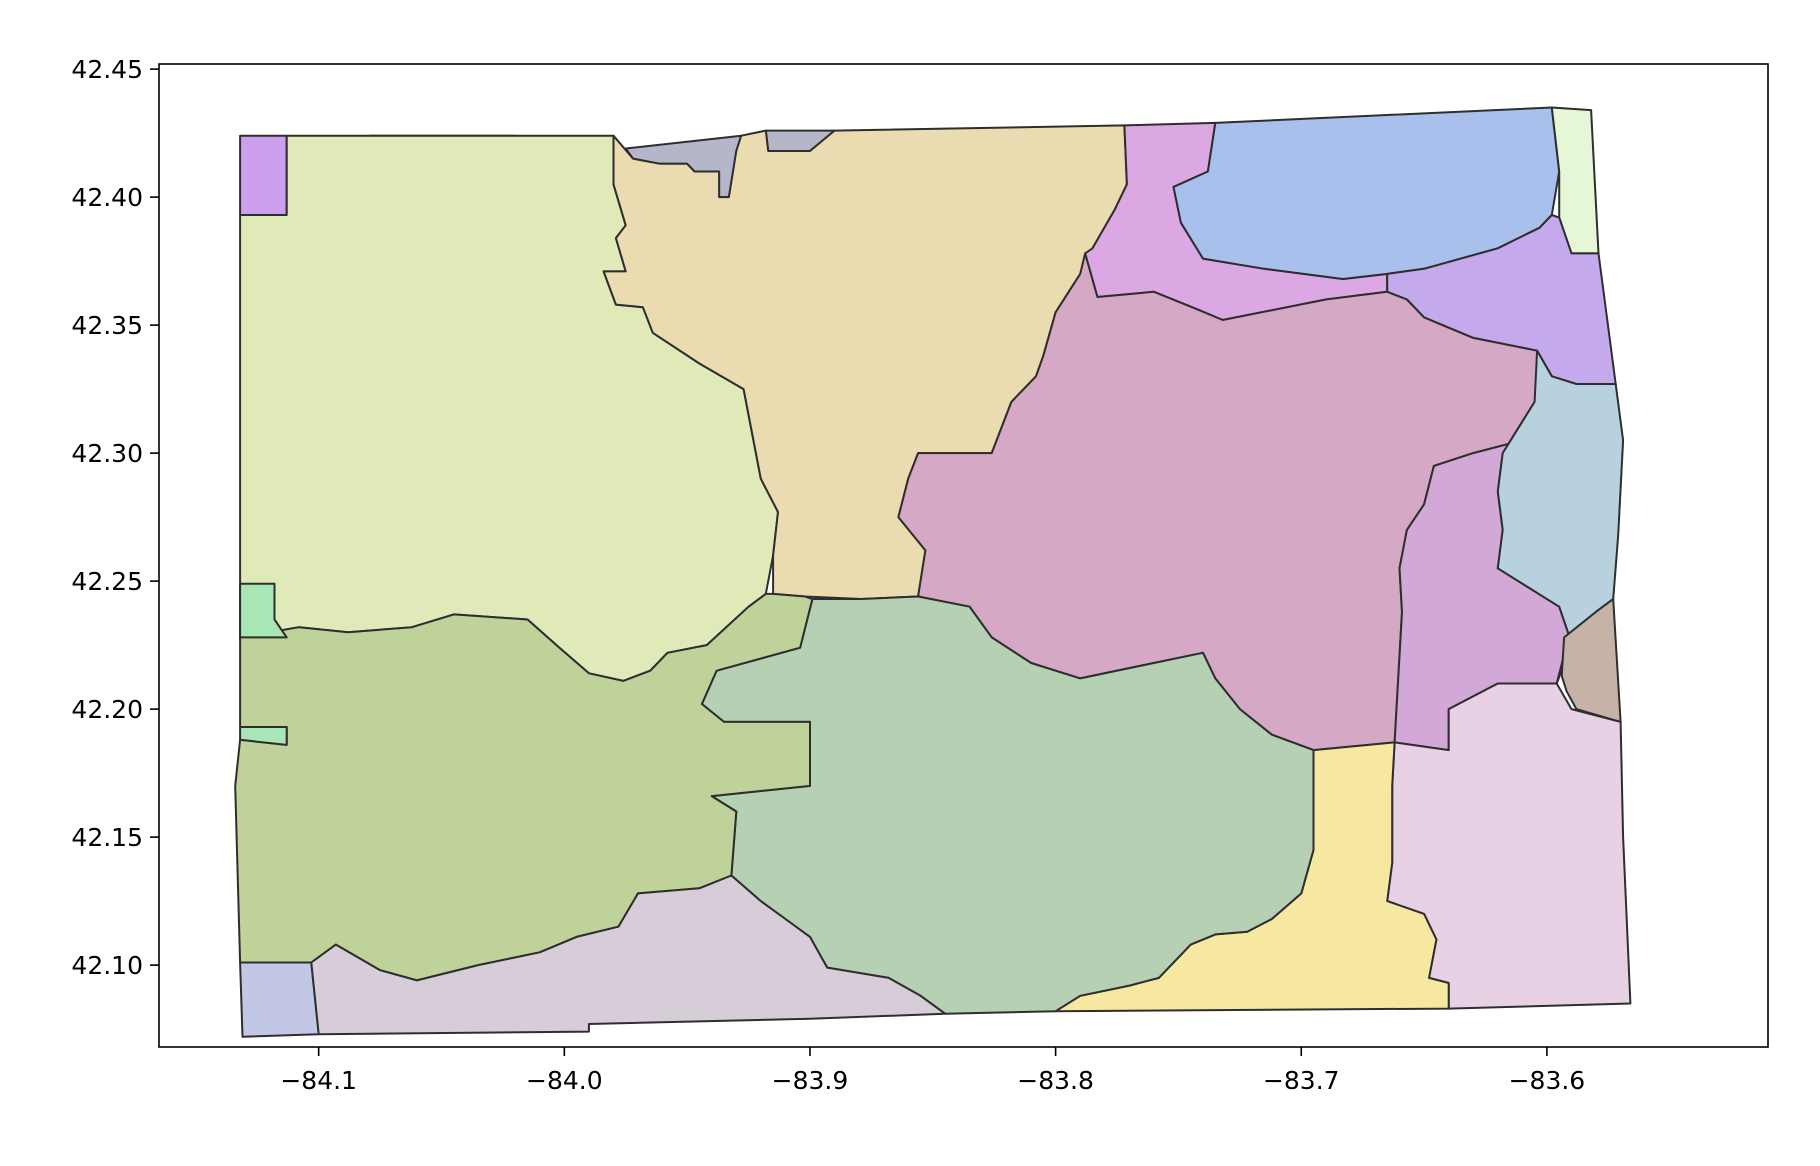 The width and height of the screenshot is (1820, 1166). Describe the element at coordinates (115, 517) in the screenshot. I see `y-axis: 42.10 42.15 42.20 42.25 42.30 42.35 42.40 42.45` at that location.